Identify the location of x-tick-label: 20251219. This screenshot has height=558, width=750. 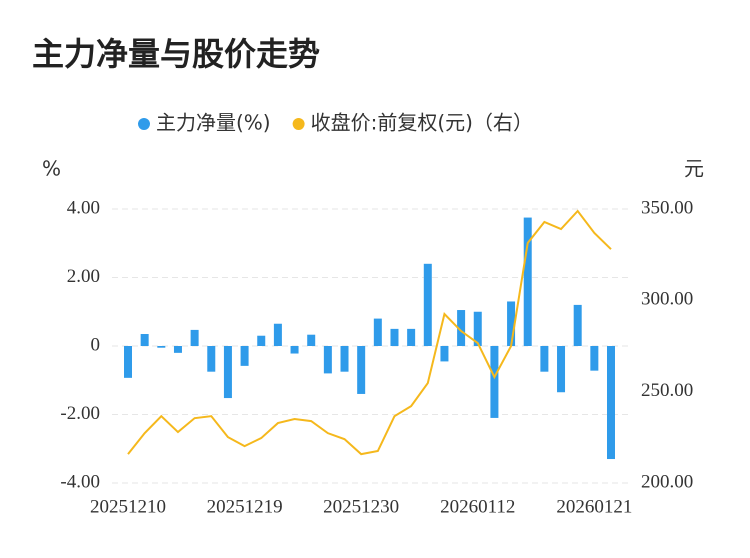
(245, 506).